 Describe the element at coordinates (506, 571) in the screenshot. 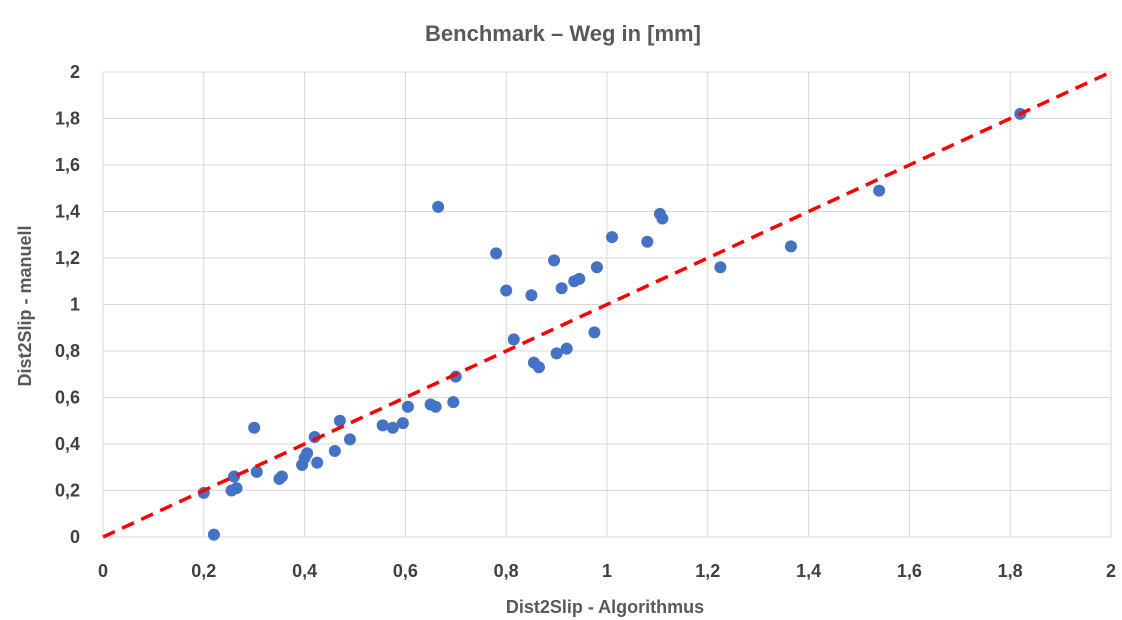

I see `x-tick-label: 0,8` at that location.